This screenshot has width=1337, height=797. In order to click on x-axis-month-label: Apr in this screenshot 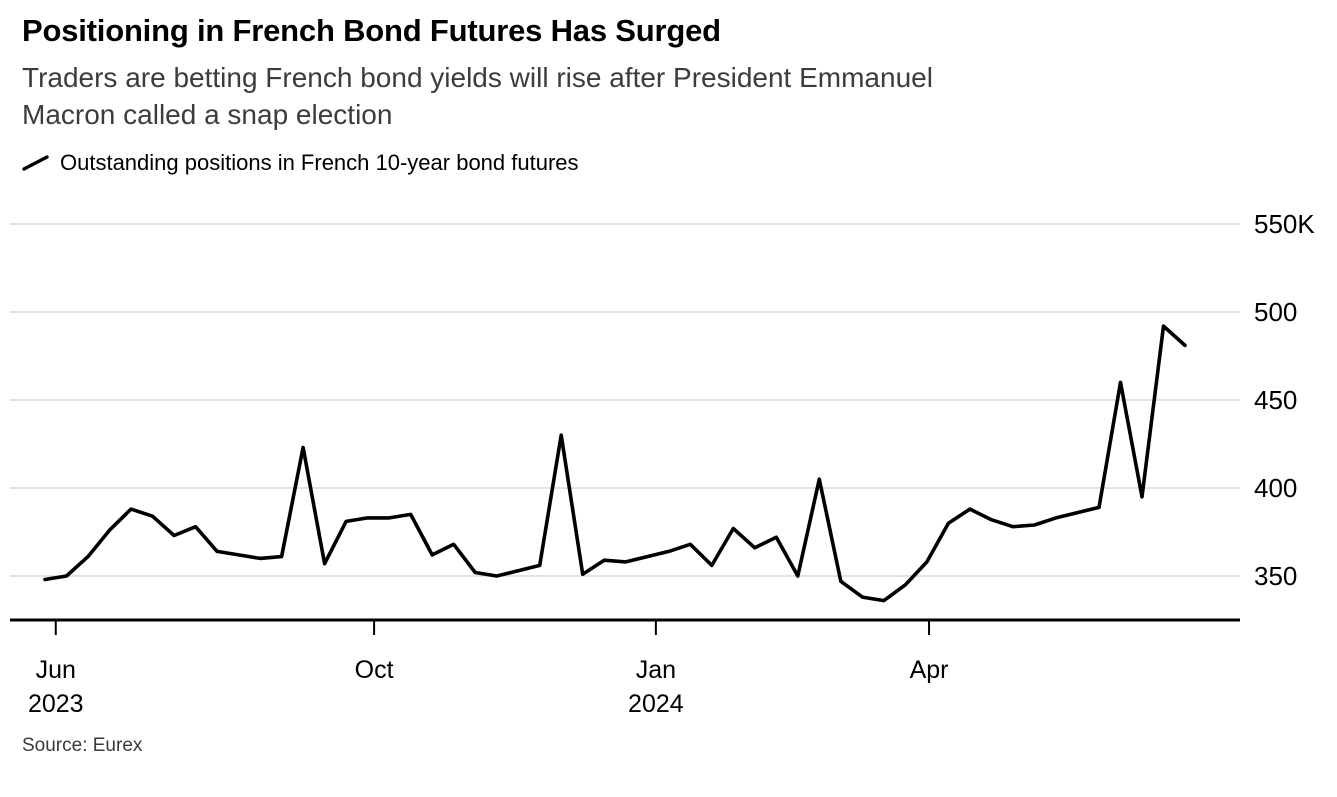, I will do `click(929, 670)`.